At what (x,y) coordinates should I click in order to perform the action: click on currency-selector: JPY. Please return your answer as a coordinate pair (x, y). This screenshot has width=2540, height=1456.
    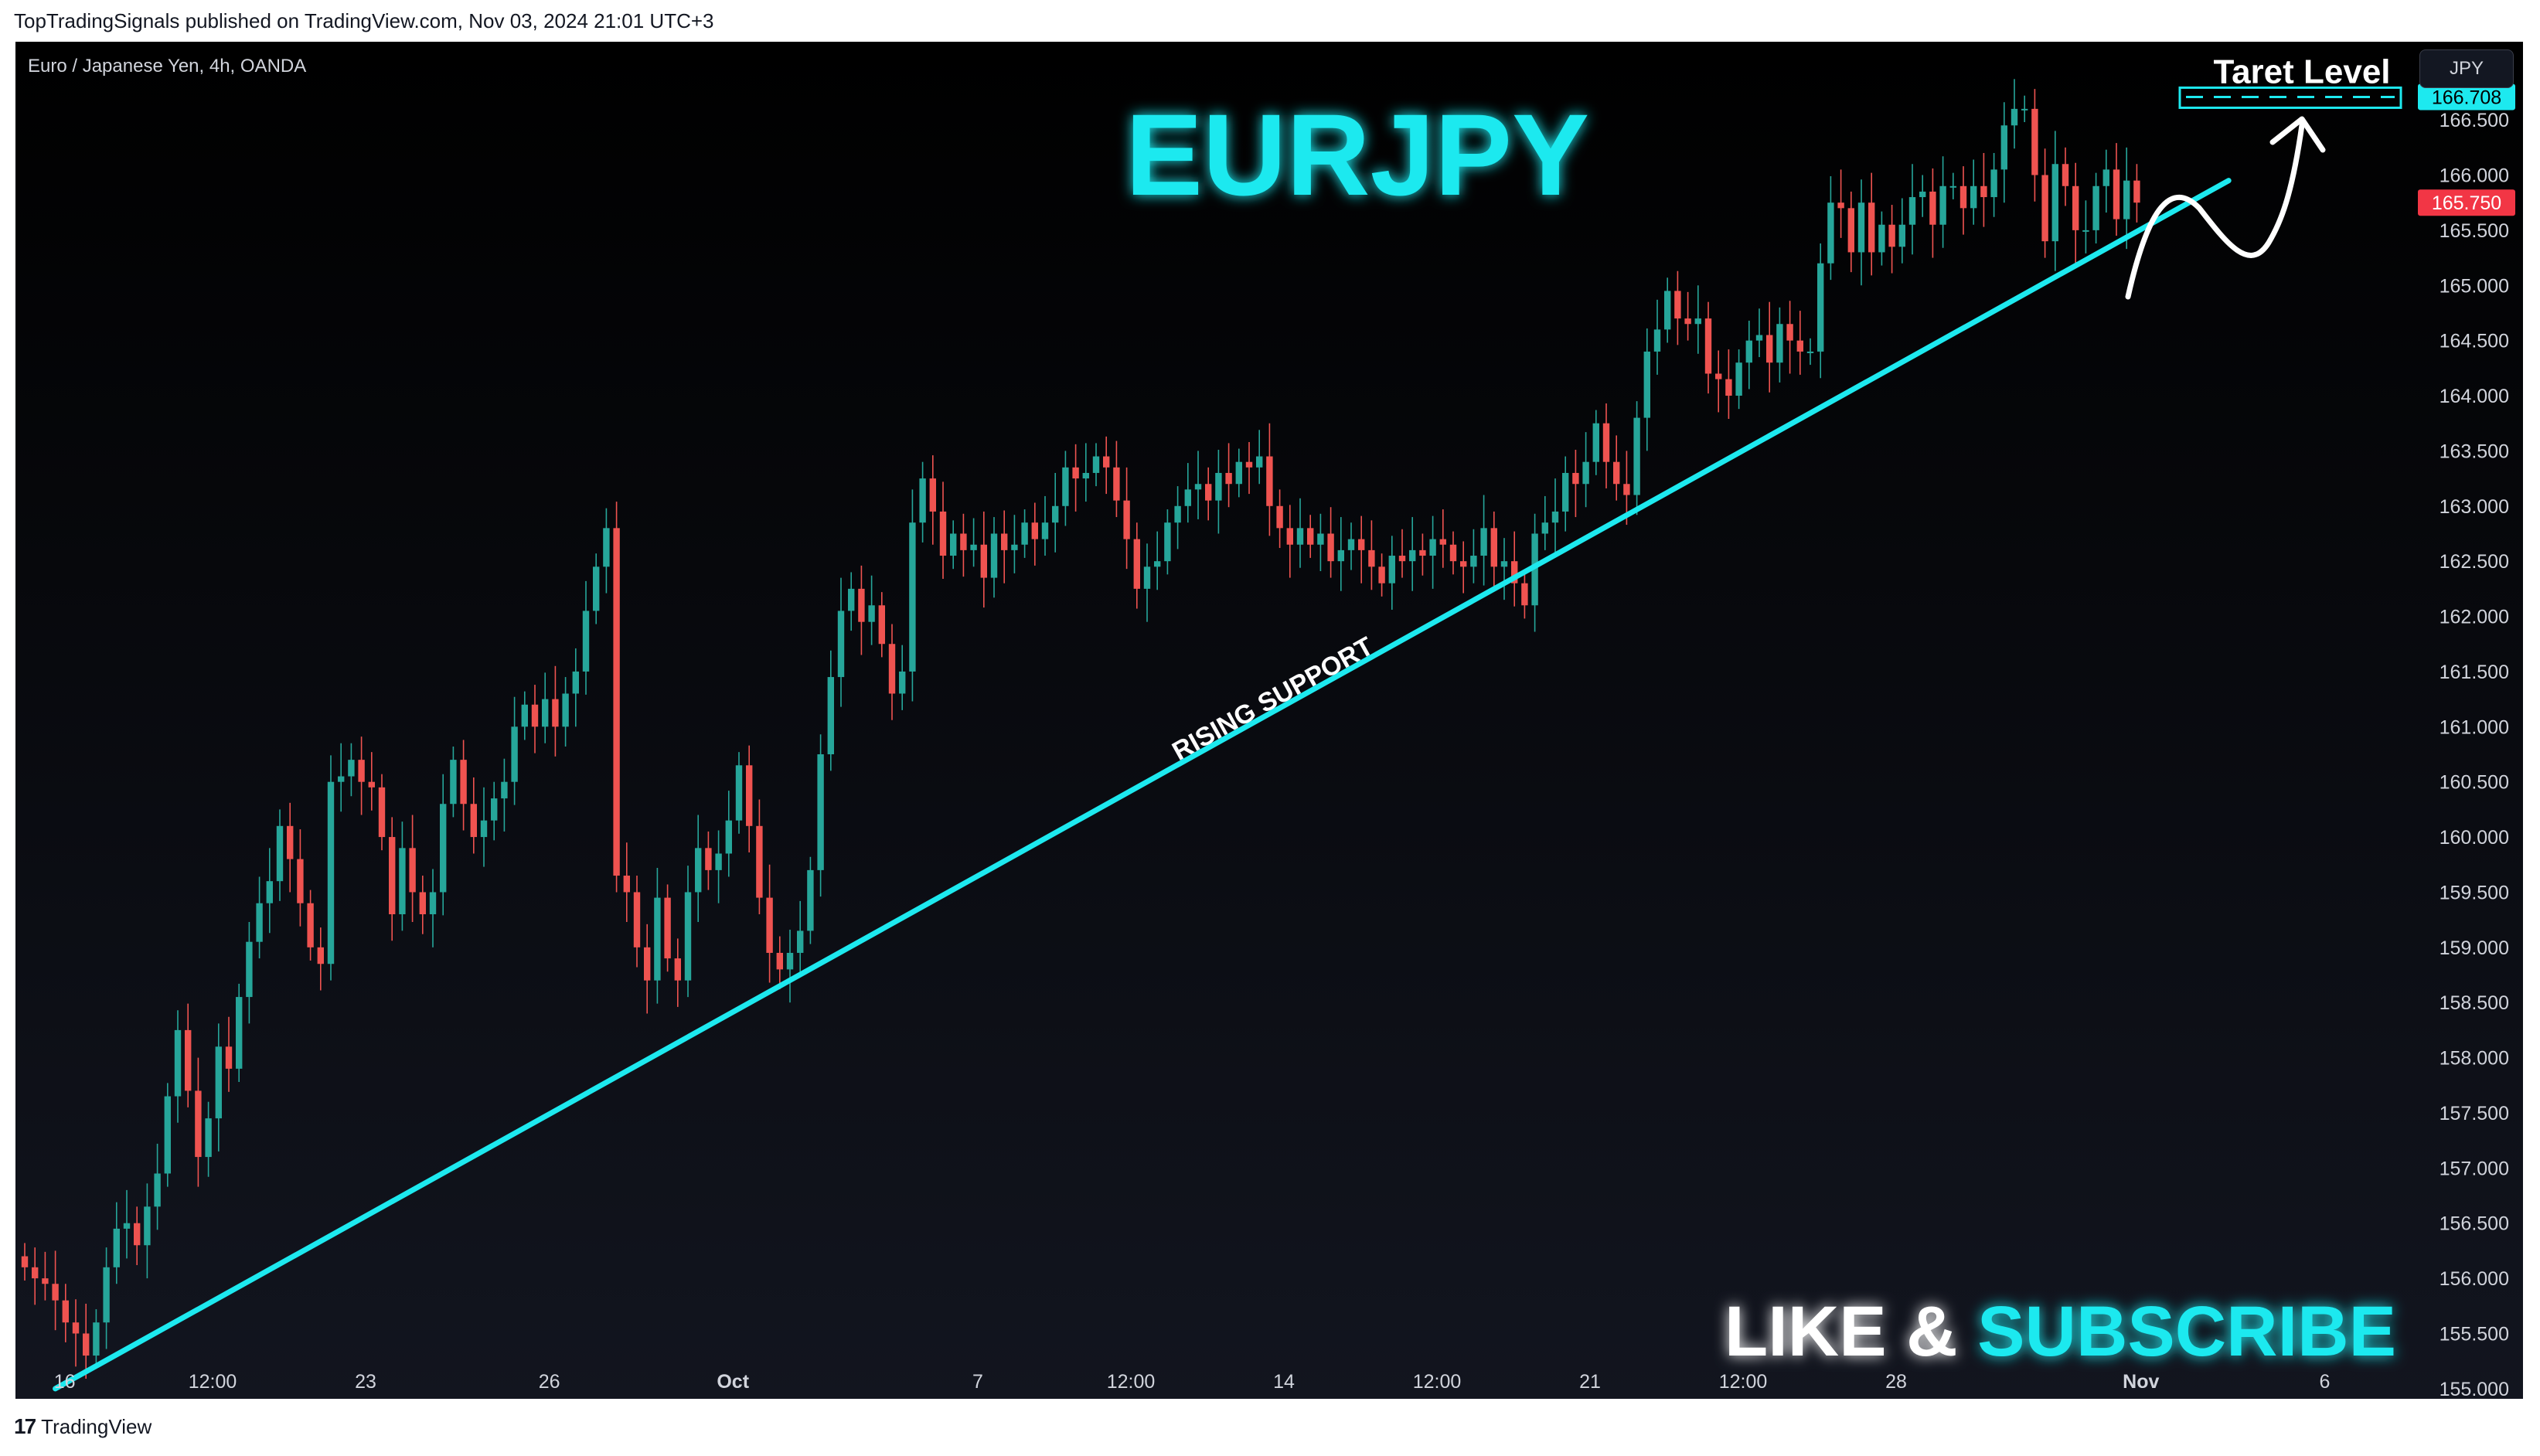
    Looking at the image, I should click on (2467, 69).